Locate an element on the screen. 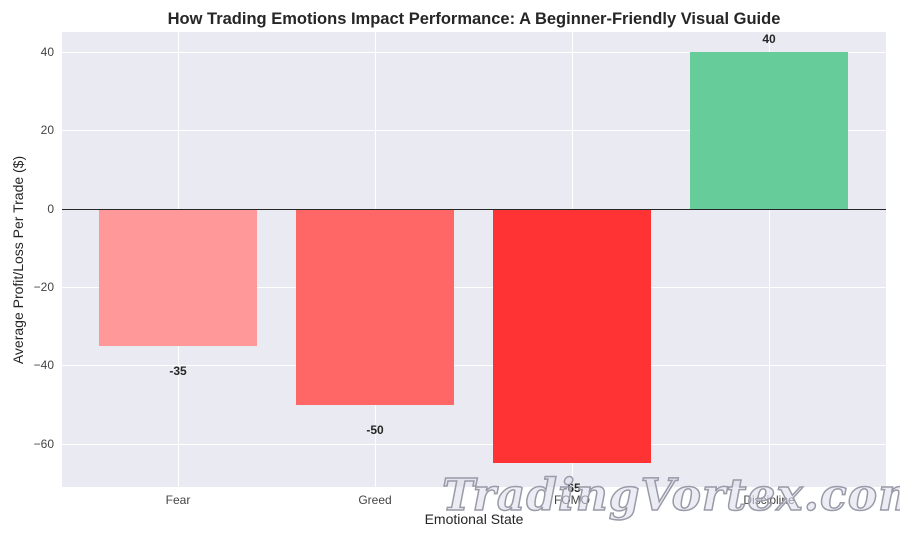 Image resolution: width=900 pixels, height=540 pixels. gridline-vertical is located at coordinates (769, 259).